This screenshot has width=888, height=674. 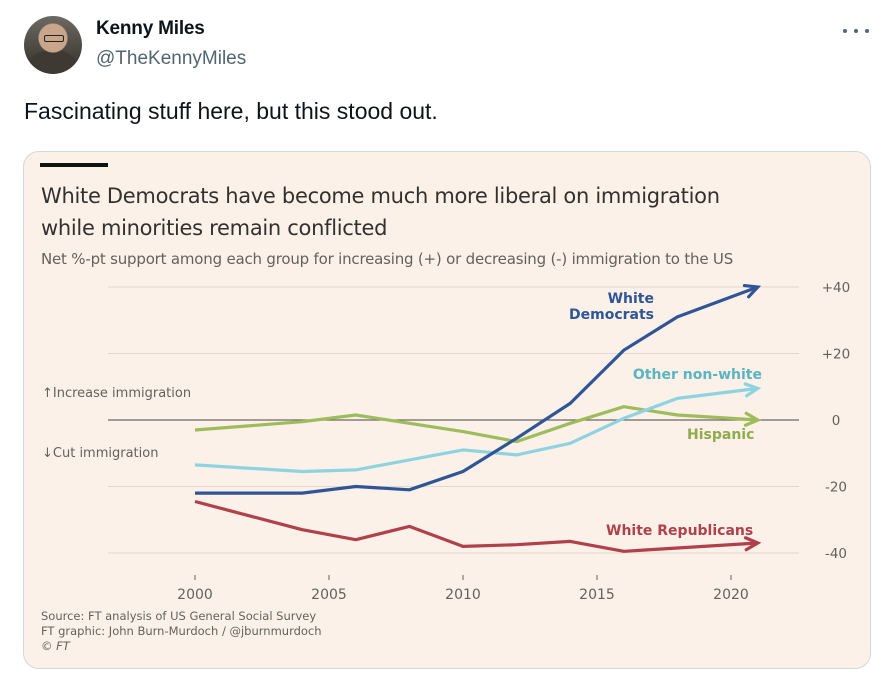 I want to click on series-line-white-republicans, so click(x=476, y=526).